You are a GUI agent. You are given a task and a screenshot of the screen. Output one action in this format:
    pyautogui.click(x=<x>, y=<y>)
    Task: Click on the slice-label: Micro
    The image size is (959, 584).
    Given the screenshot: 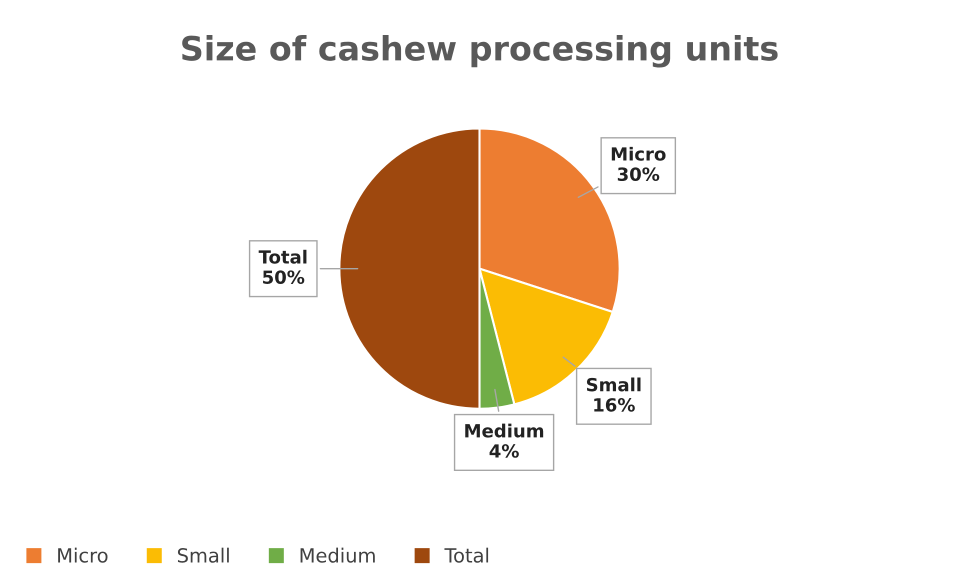 What is the action you would take?
    pyautogui.click(x=639, y=153)
    